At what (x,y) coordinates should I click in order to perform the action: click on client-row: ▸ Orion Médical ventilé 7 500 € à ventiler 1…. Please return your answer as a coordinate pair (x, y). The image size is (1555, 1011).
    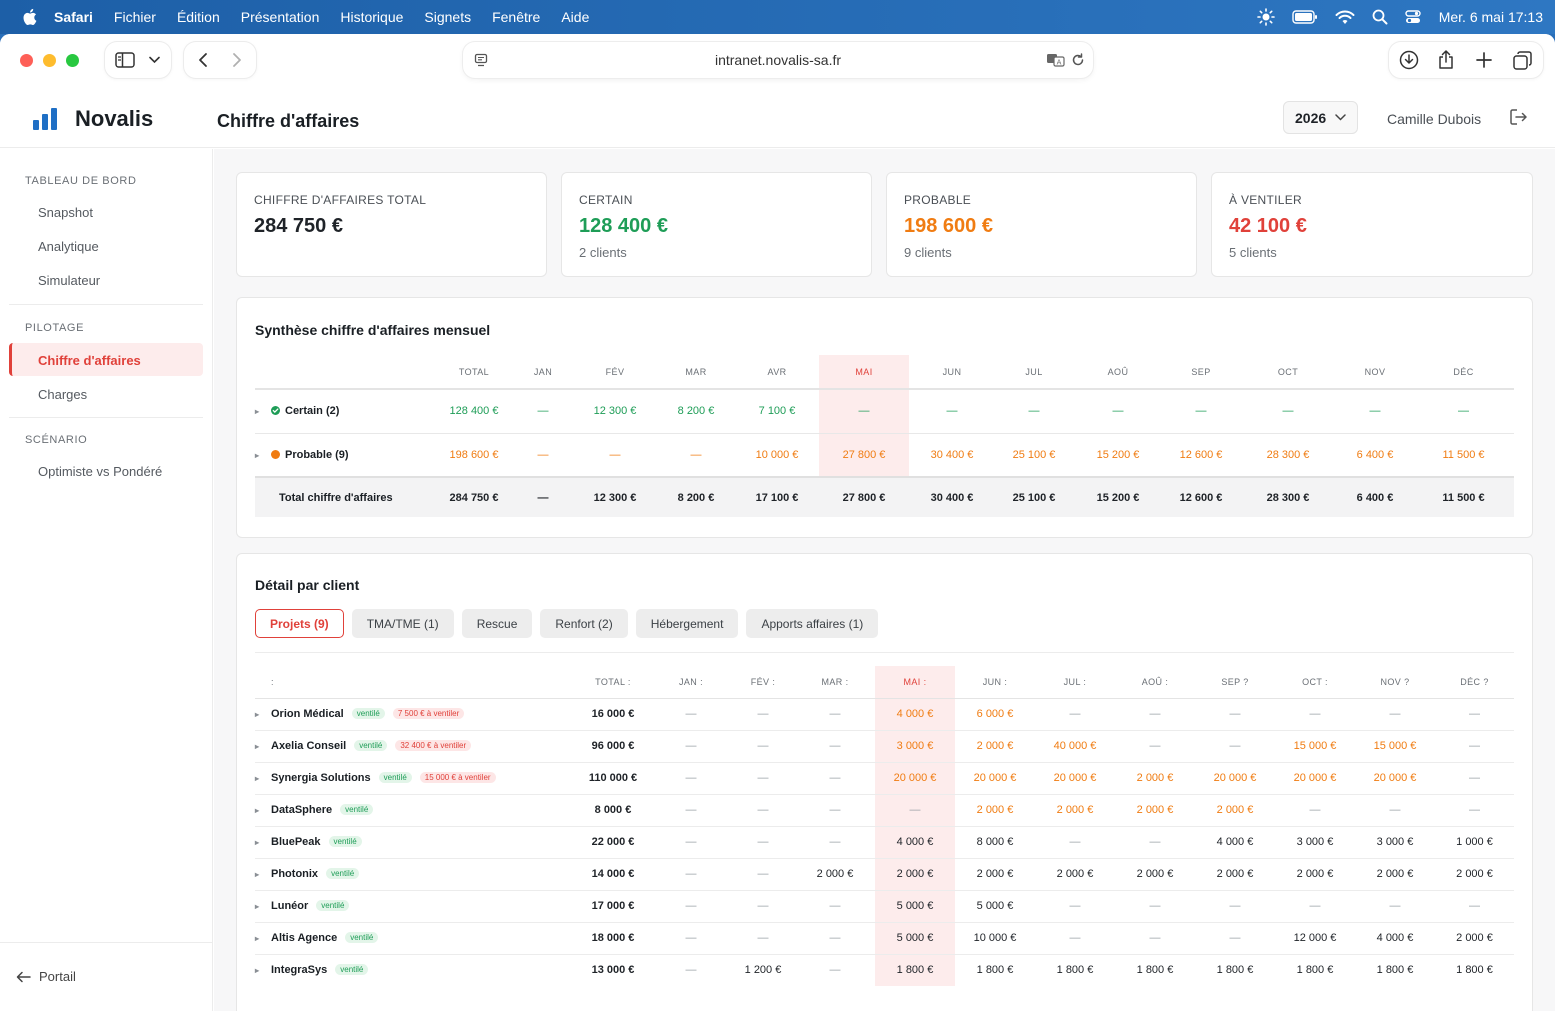
    Looking at the image, I should click on (884, 713).